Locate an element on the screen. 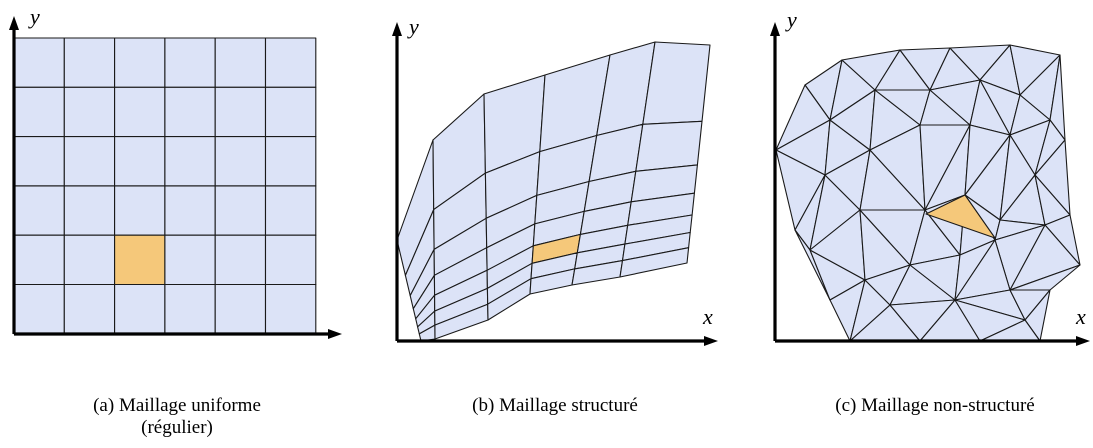 This screenshot has width=1093, height=448. x-axis-arrowhead-c is located at coordinates (1083, 341).